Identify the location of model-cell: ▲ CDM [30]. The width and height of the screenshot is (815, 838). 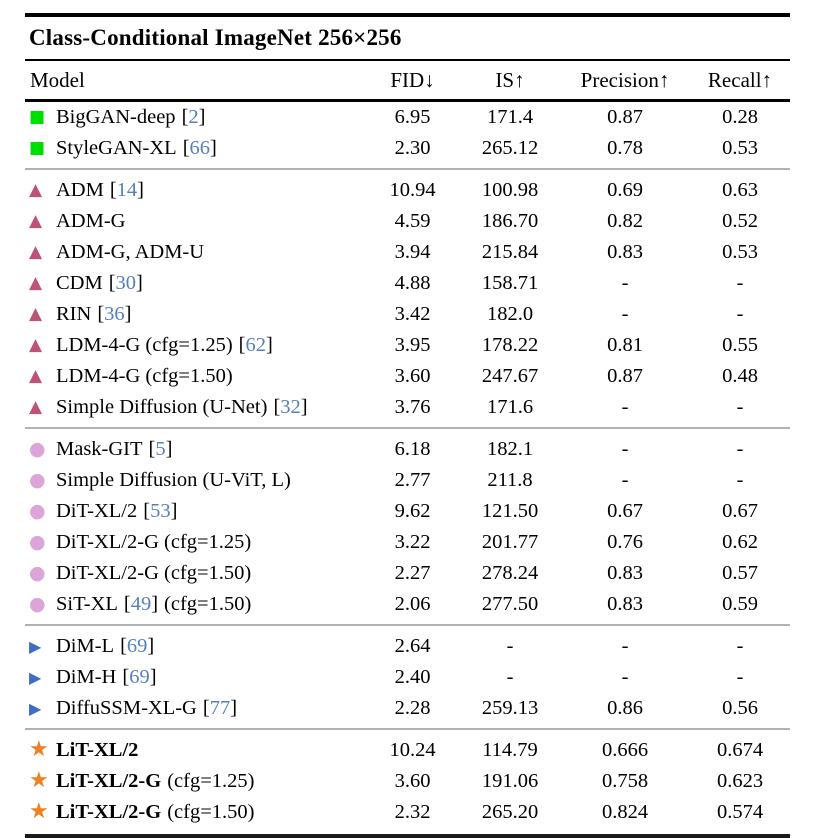
(195, 283).